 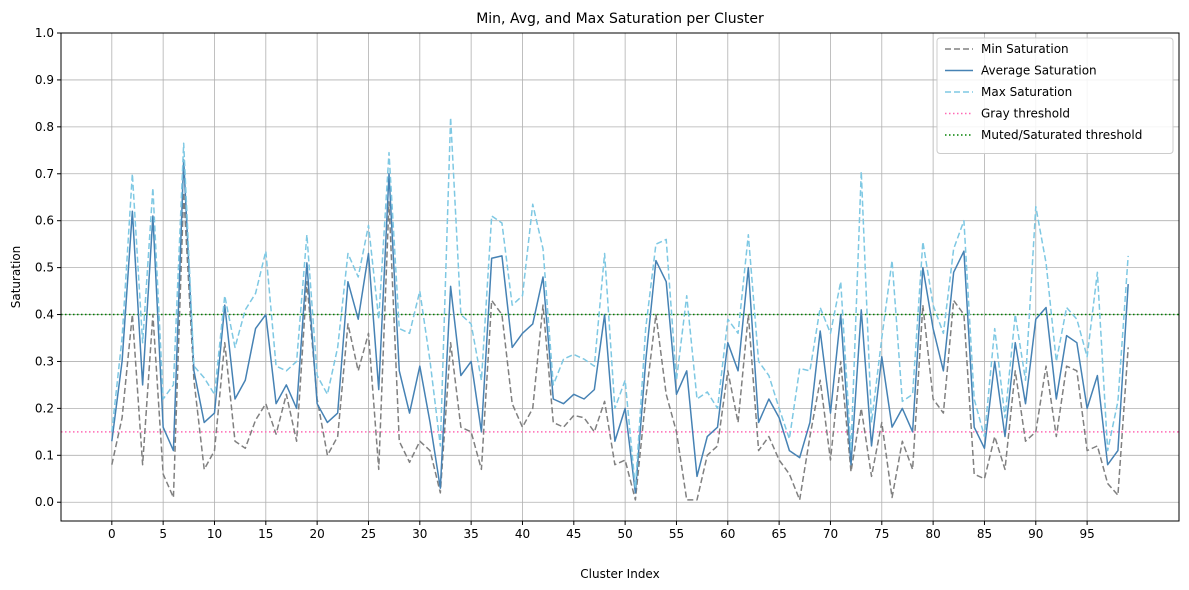 I want to click on x-tick-label: 20, so click(x=317, y=534).